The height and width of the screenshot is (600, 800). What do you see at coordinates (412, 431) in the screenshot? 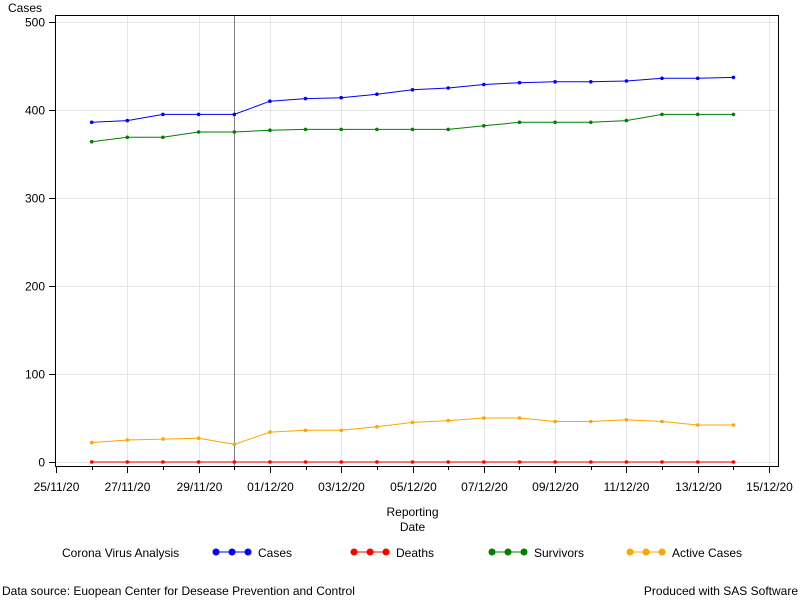
I see `series-active-cases` at bounding box center [412, 431].